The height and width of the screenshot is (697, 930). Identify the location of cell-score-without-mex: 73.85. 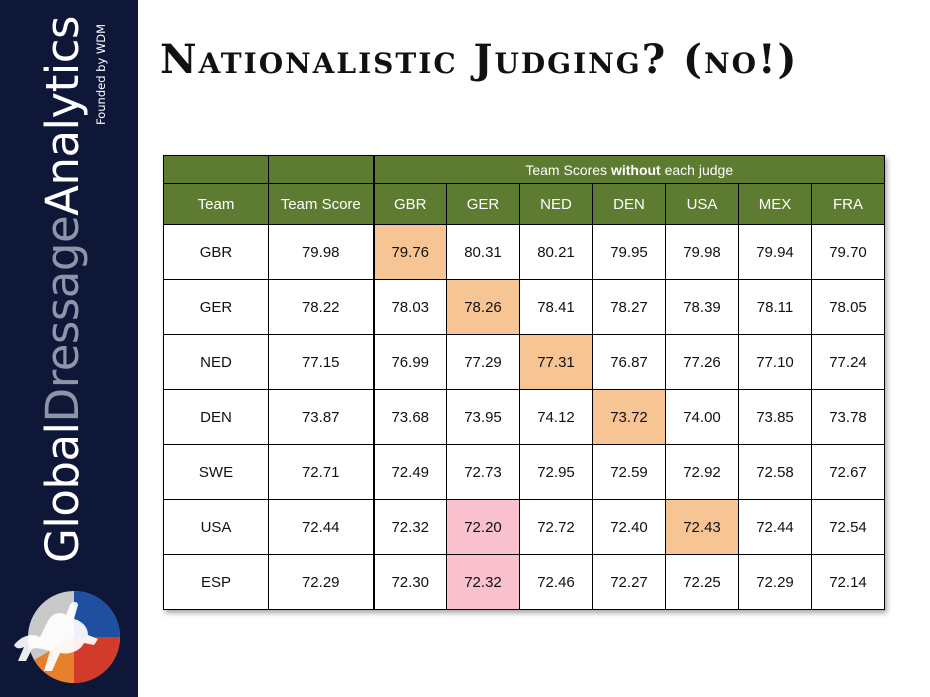
(775, 417).